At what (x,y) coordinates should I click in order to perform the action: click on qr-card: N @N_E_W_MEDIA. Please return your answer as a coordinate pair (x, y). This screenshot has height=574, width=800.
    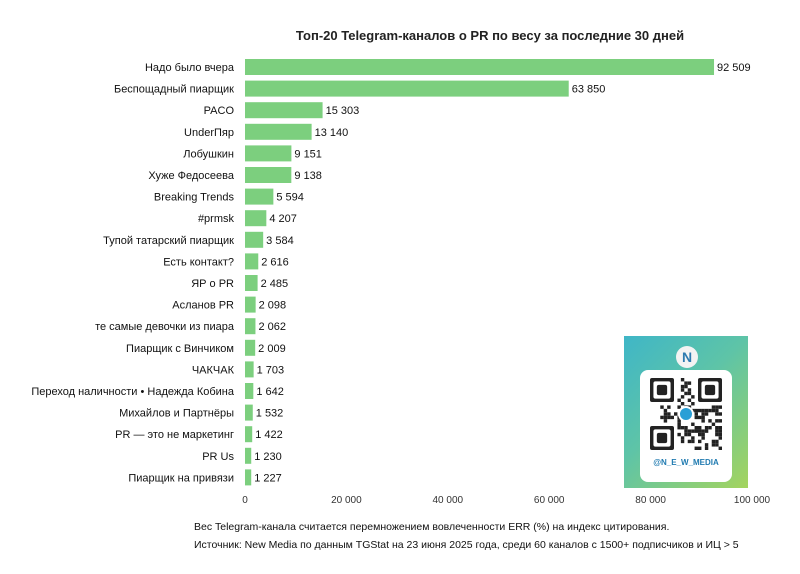
    Looking at the image, I should click on (686, 412).